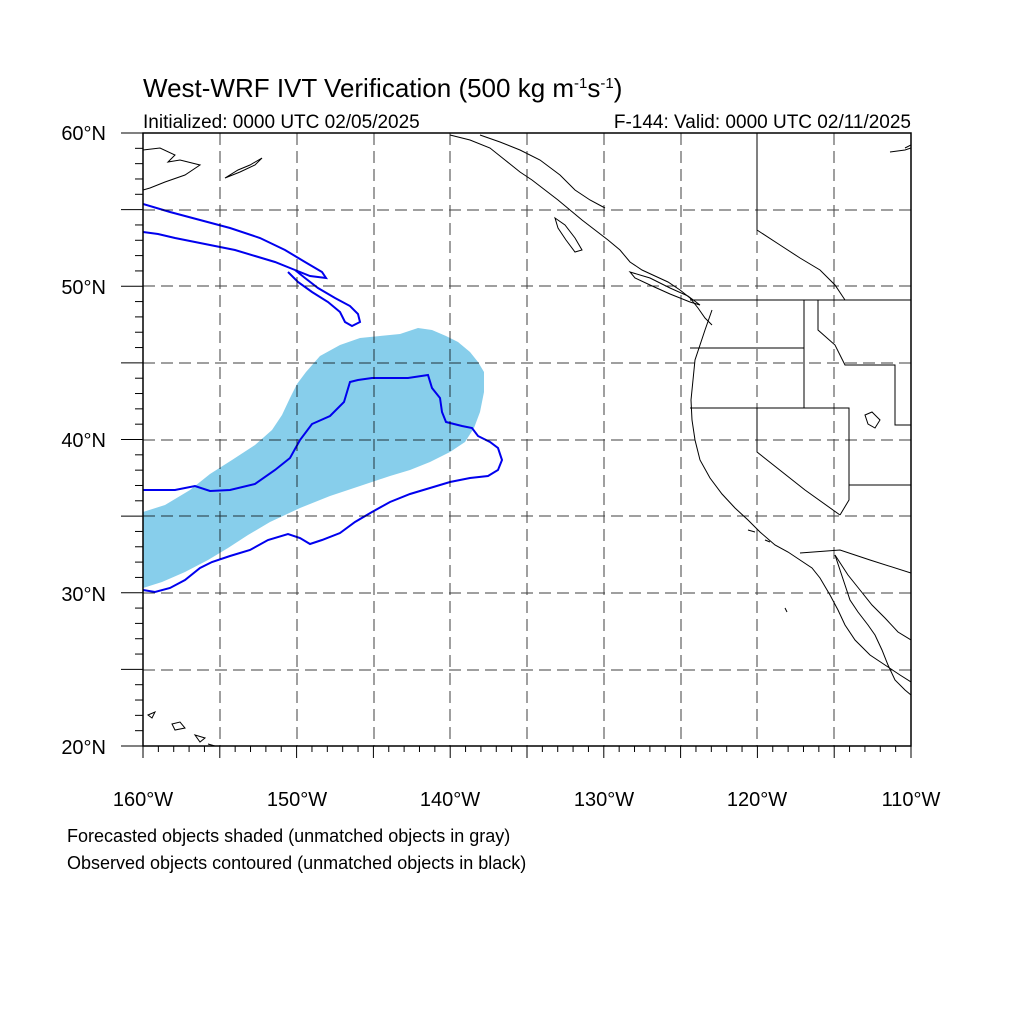  Describe the element at coordinates (281, 122) in the screenshot. I see `init-time-label: Initialized: 0000 UTC 02/05/2025` at that location.